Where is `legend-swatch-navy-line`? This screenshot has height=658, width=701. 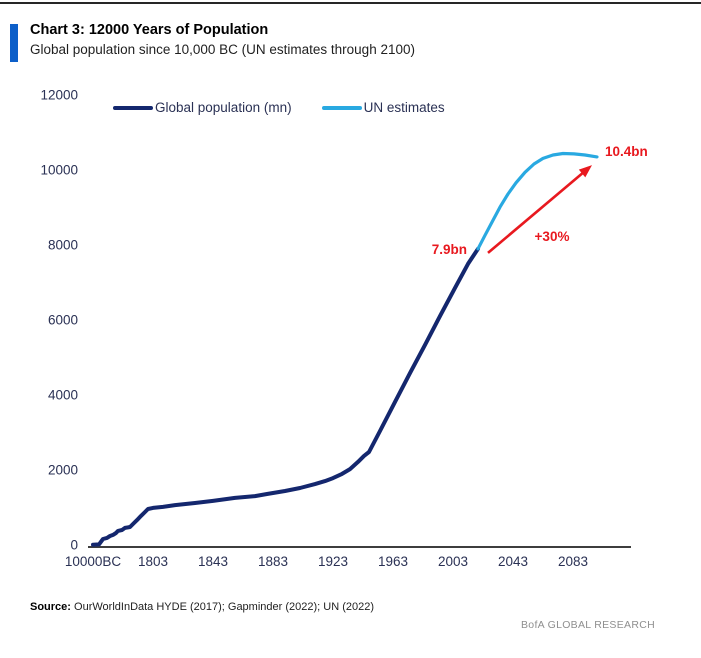
legend-swatch-navy-line is located at coordinates (133, 107).